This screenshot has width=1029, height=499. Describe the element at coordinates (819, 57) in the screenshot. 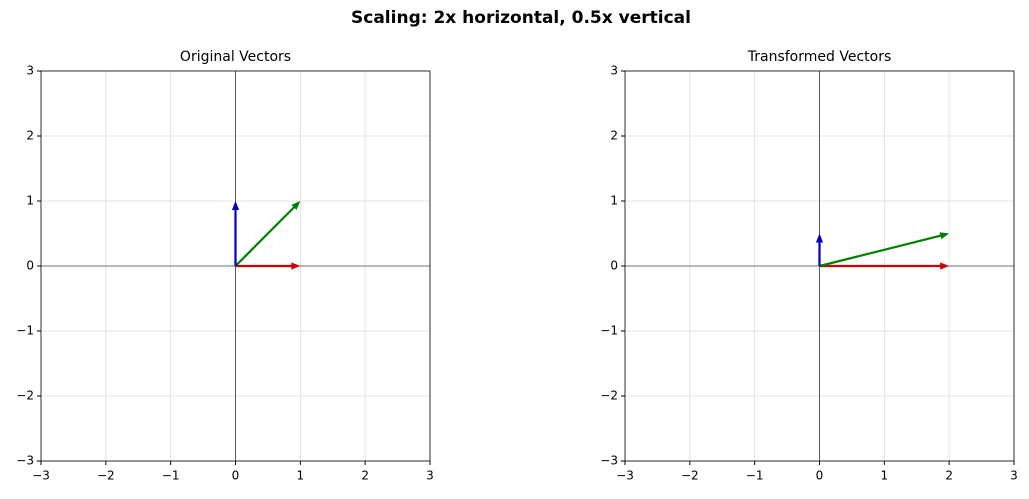

I see `axes-title: Transformed Vectors` at that location.